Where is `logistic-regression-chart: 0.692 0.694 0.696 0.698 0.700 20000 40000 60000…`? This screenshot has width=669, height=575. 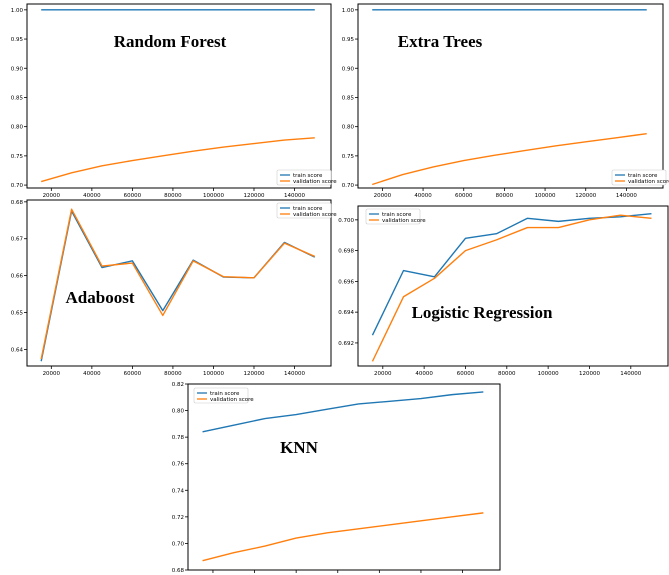
logistic-regression-chart: 0.692 0.694 0.696 0.698 0.700 20000 40000 60000… is located at coordinates (503, 291).